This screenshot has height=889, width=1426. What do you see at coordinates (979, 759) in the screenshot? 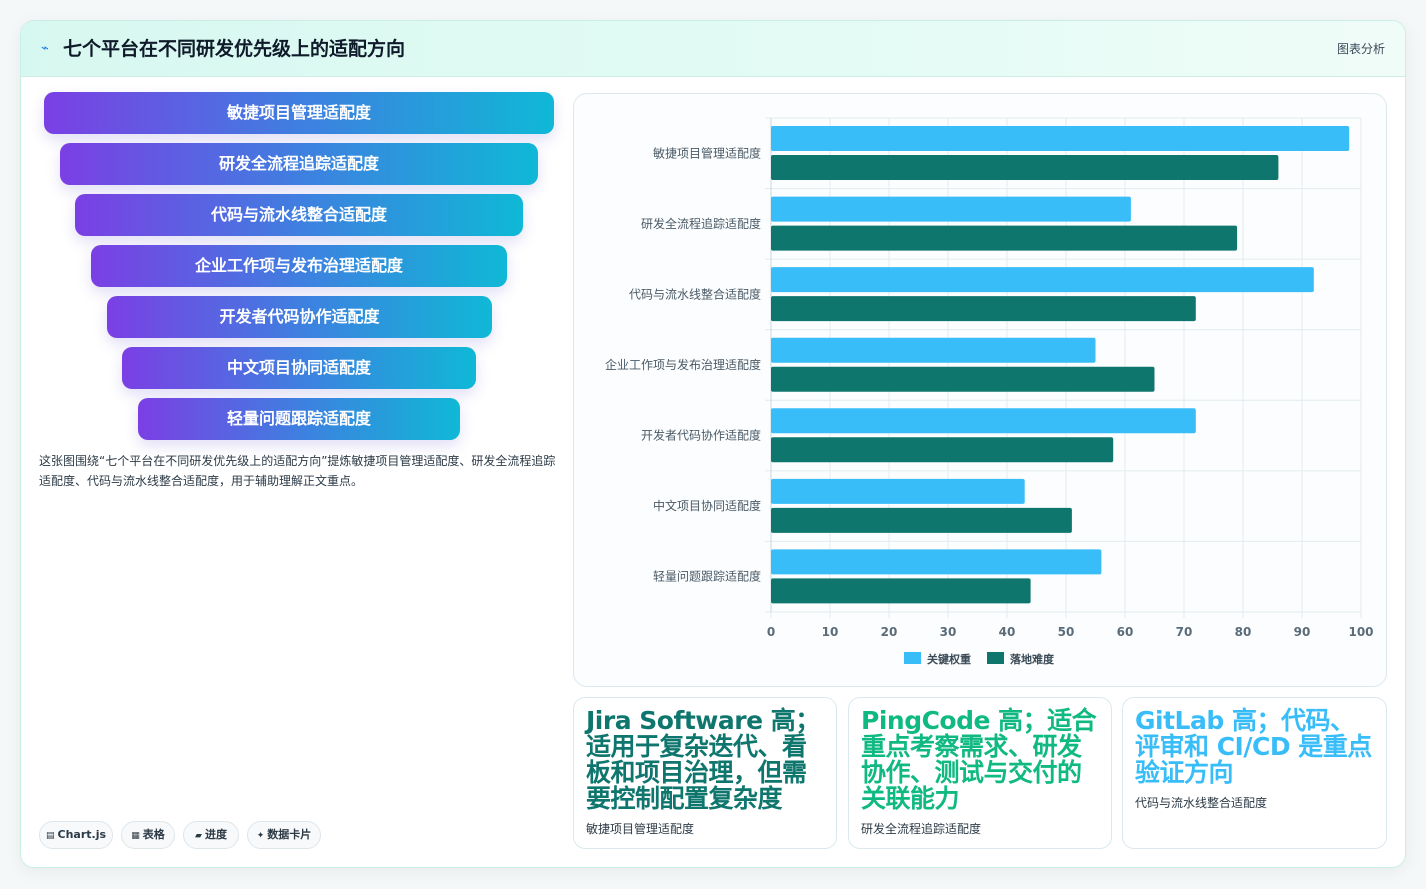
I see `card-headline: PingCode 高；适合重点考察需求、研发协作、测试与交付的关联能力` at bounding box center [979, 759].